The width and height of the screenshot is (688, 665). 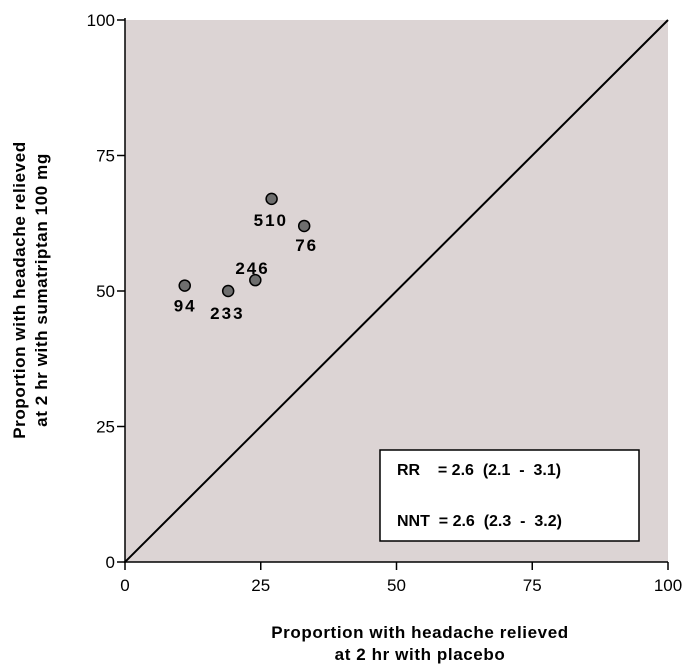 I want to click on y-tick-label: 75, so click(x=105, y=156).